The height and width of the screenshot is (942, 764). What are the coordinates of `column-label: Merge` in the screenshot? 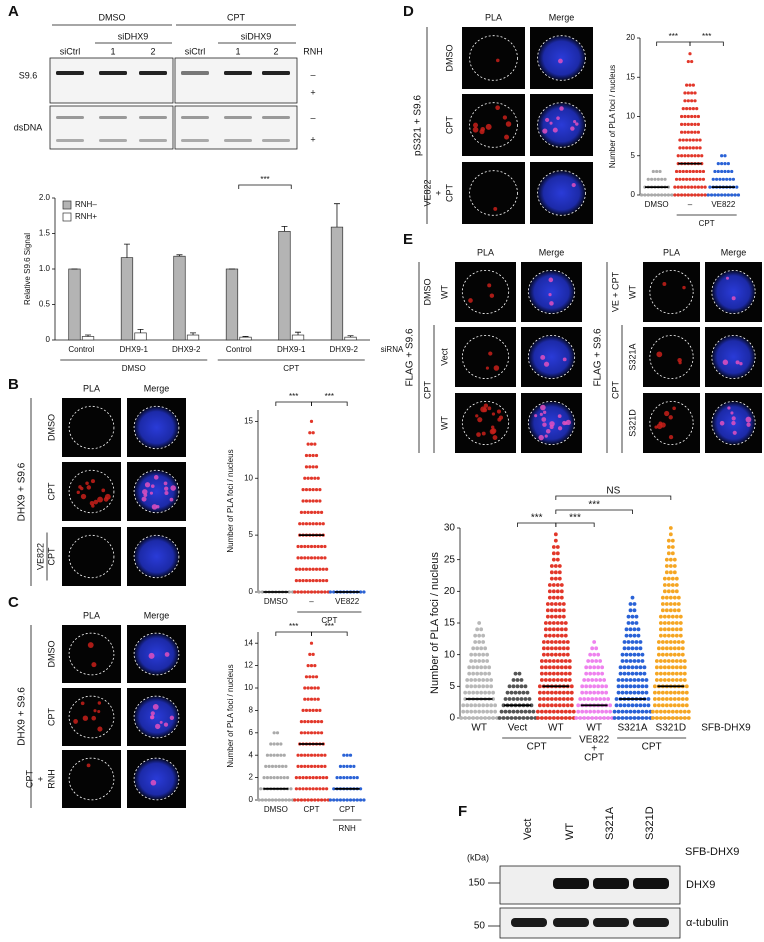 It's located at (734, 252).